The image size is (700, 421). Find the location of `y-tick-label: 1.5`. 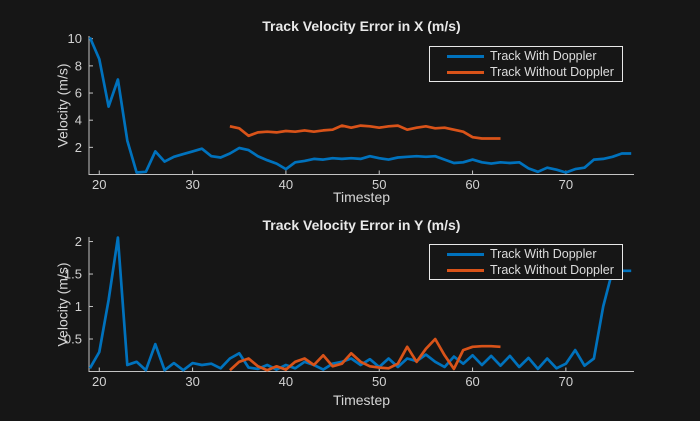

y-tick-label: 1.5 is located at coordinates (73, 274).